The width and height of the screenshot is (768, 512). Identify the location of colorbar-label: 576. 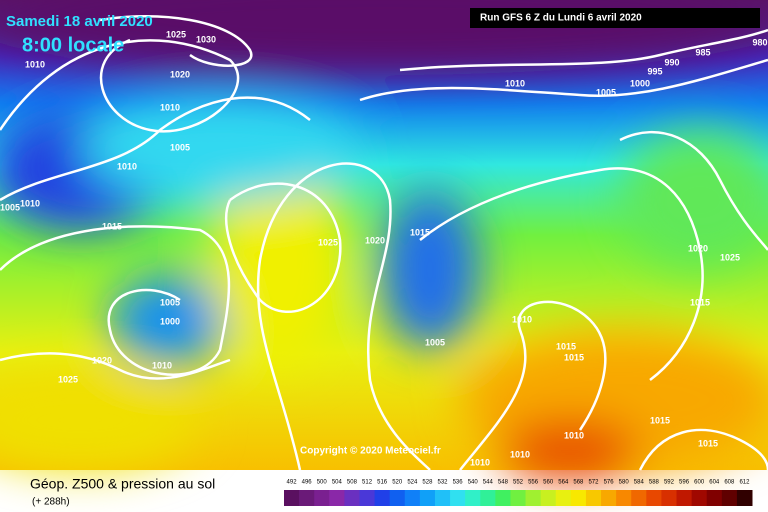
(609, 483).